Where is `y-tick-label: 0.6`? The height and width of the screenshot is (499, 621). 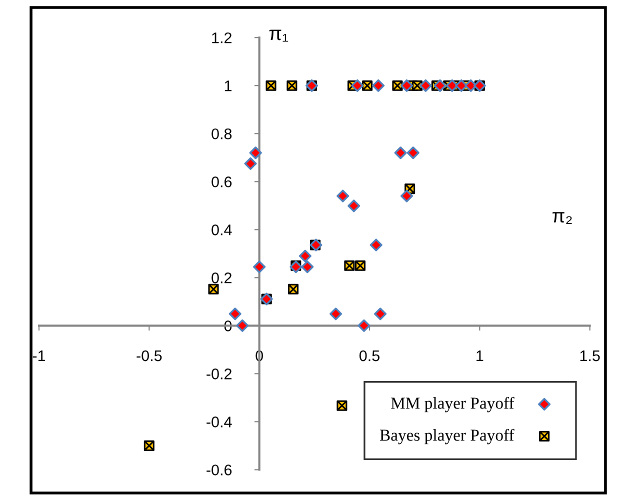
y-tick-label: 0.6 is located at coordinates (222, 182).